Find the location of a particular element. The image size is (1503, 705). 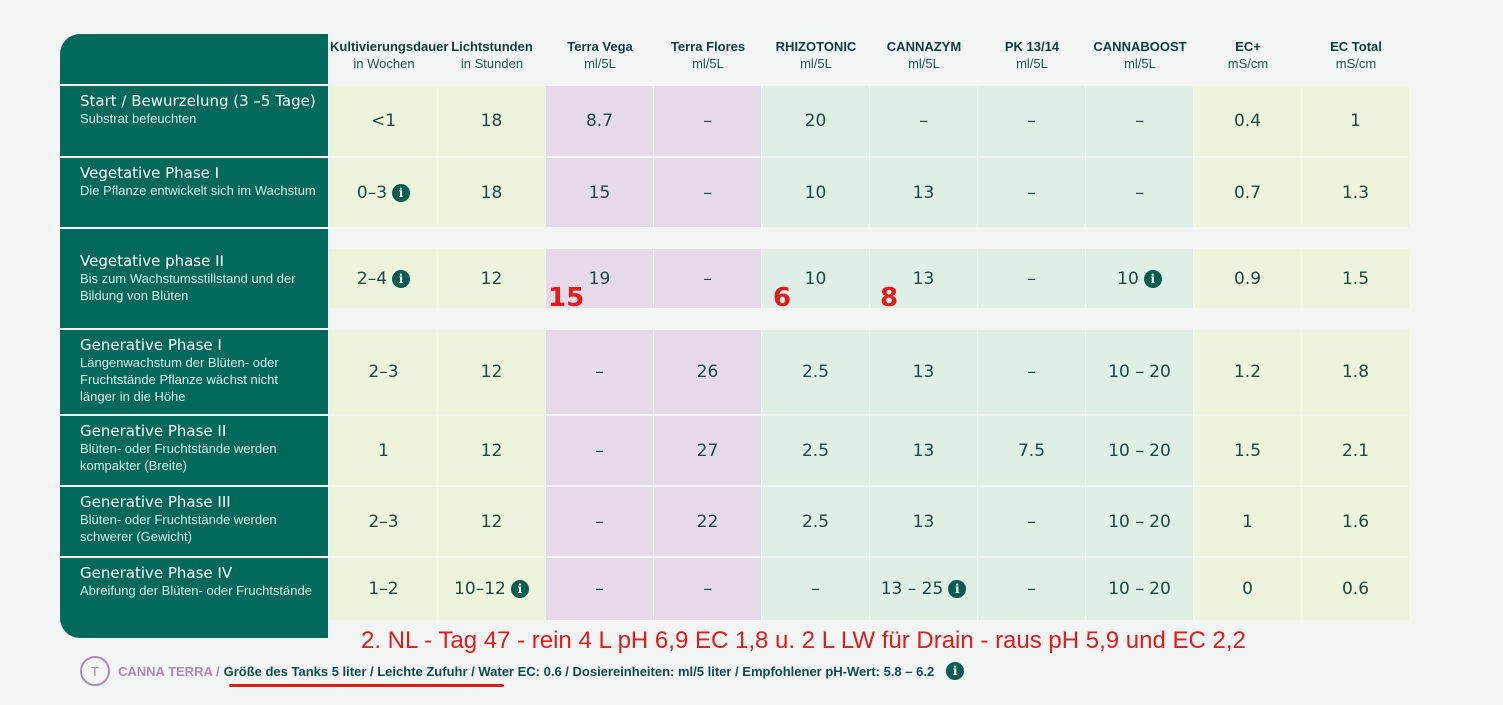

table-cell: 10 is located at coordinates (815, 278).